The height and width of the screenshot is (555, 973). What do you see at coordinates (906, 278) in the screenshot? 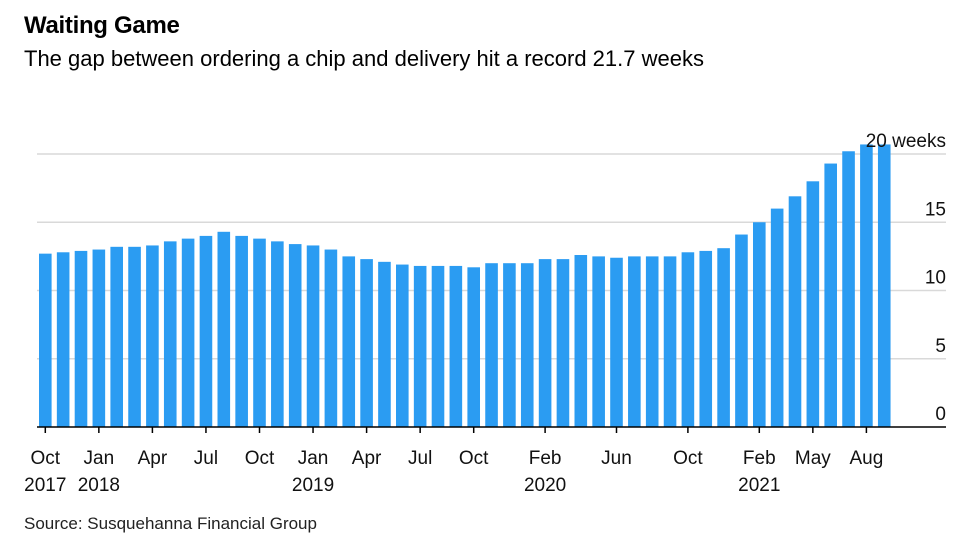
I see `y-axis-ticks: 0 5 10 15 20 weeks` at bounding box center [906, 278].